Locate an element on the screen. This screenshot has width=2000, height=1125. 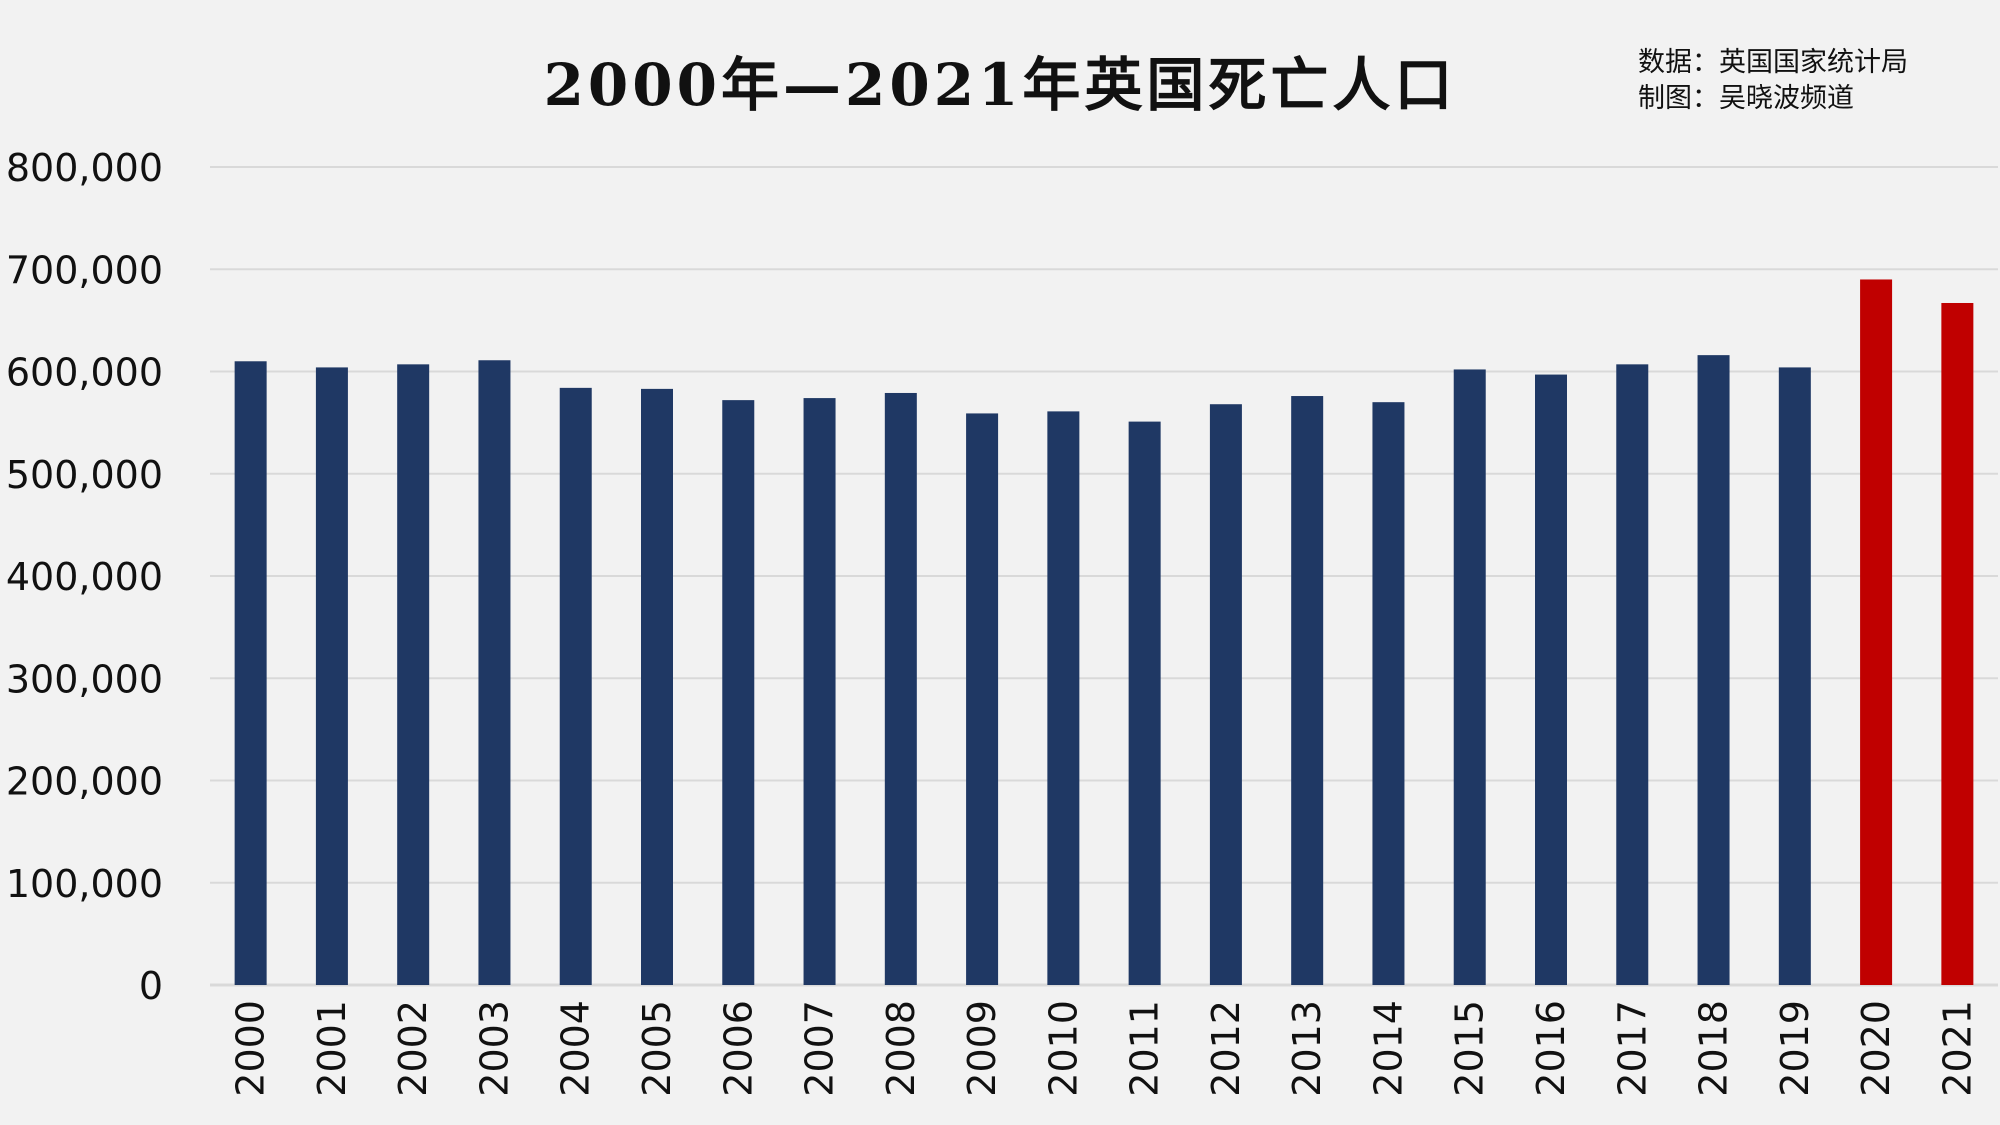
x-tick-label: 2005 is located at coordinates (657, 1048).